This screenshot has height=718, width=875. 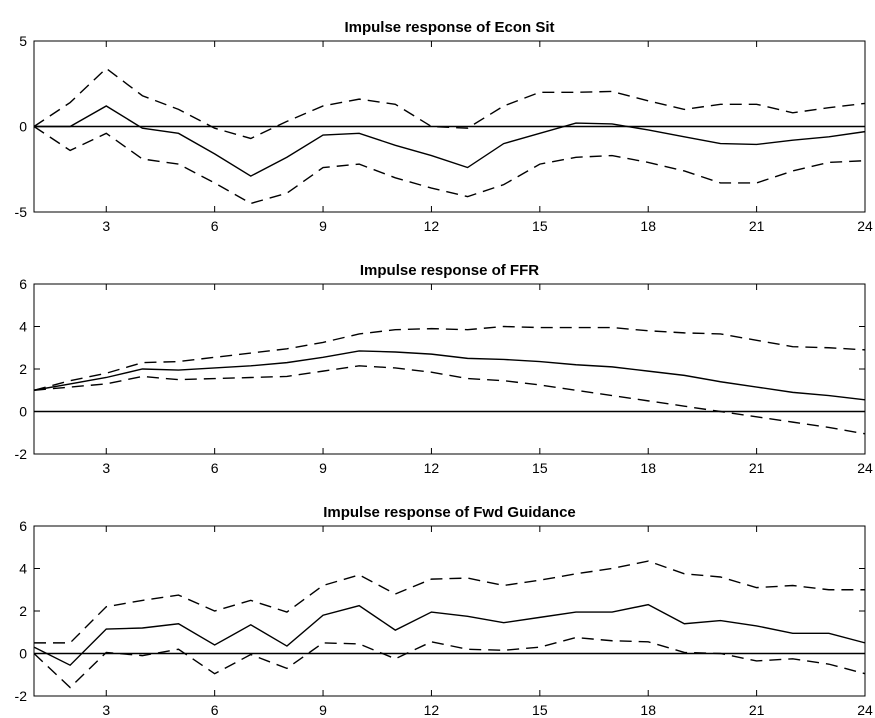 What do you see at coordinates (21, 212) in the screenshot?
I see `y-tick-label: -5` at bounding box center [21, 212].